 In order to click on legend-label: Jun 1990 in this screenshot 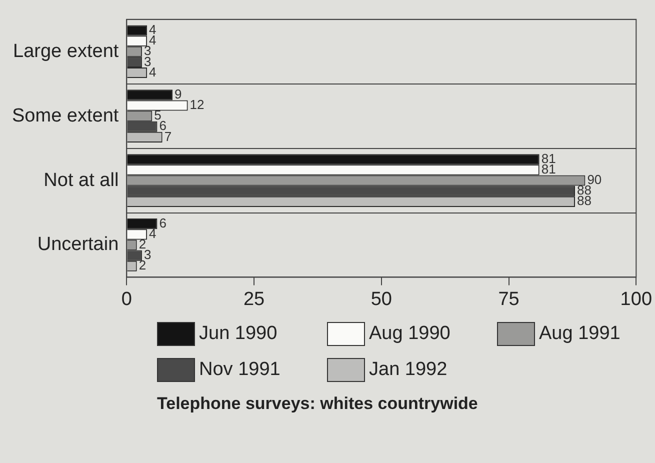, I will do `click(238, 334)`.